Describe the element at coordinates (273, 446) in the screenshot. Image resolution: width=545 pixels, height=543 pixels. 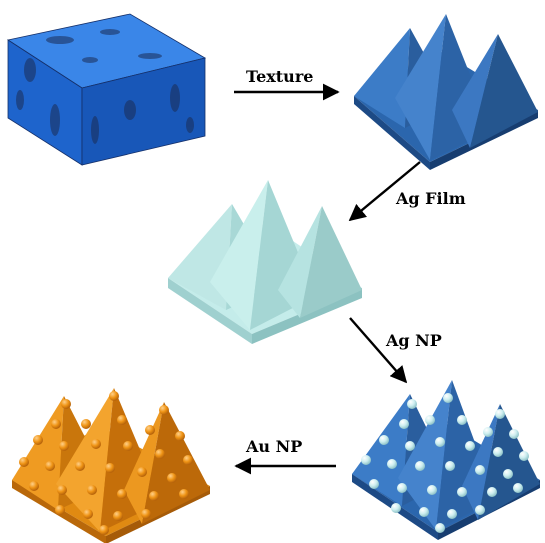
I see `label-au-np: Au NP` at that location.